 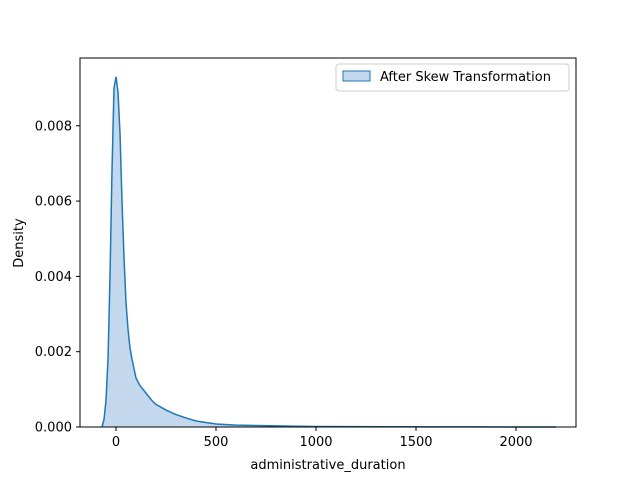 I want to click on y-tick-label: 0.008, so click(x=53, y=126).